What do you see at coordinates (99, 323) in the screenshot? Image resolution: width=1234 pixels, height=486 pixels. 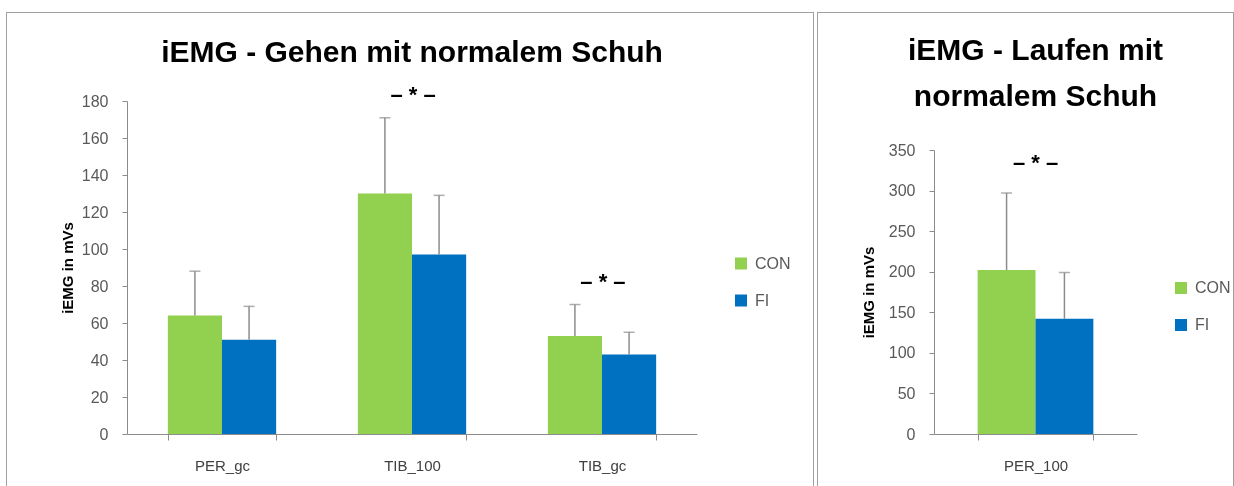 I see `y-tick-label: 60` at bounding box center [99, 323].